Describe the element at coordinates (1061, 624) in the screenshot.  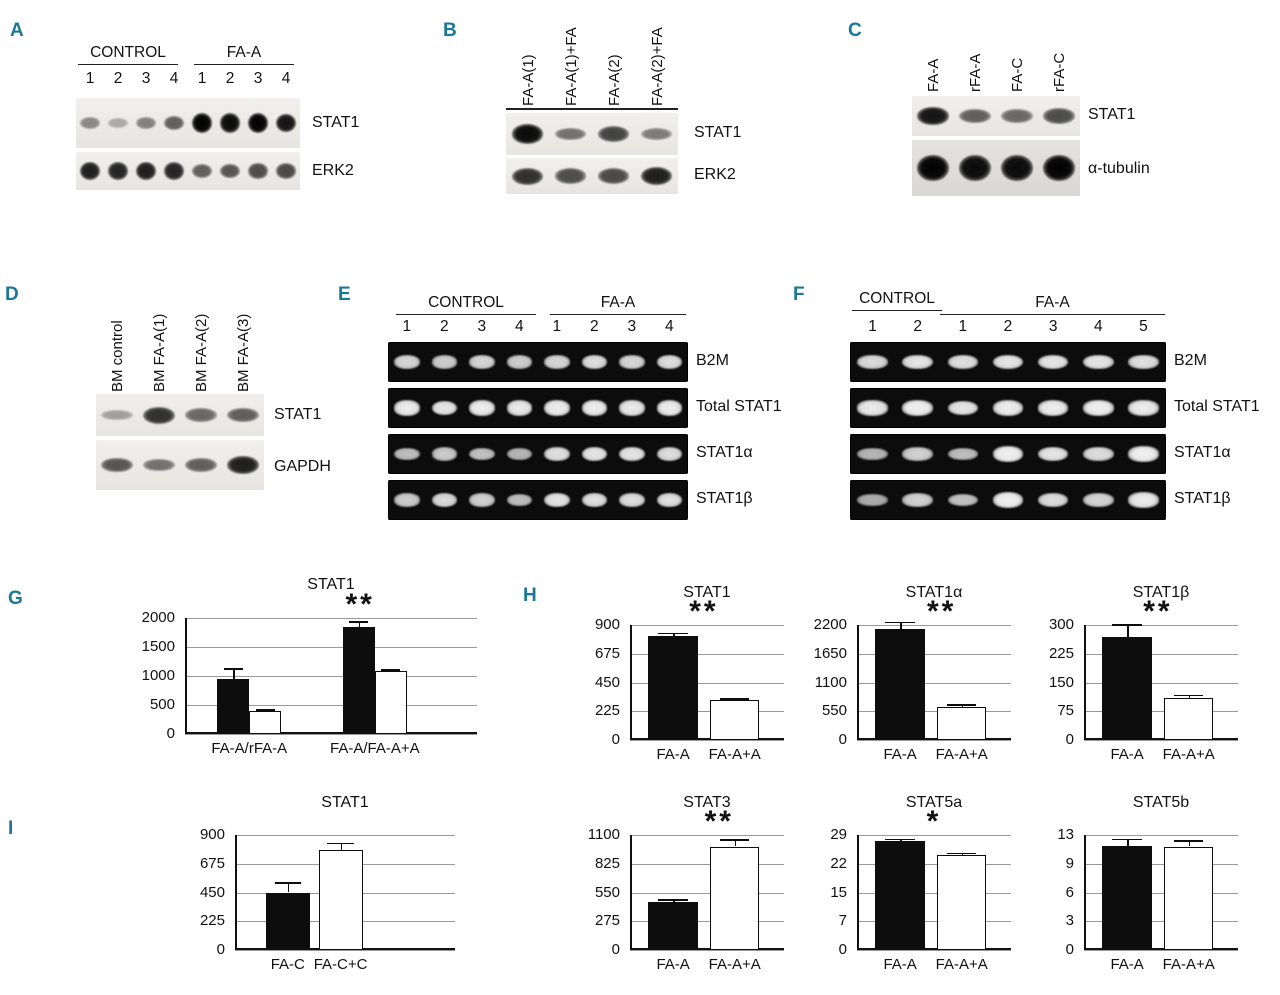
I see `y-tick-label: 300` at that location.